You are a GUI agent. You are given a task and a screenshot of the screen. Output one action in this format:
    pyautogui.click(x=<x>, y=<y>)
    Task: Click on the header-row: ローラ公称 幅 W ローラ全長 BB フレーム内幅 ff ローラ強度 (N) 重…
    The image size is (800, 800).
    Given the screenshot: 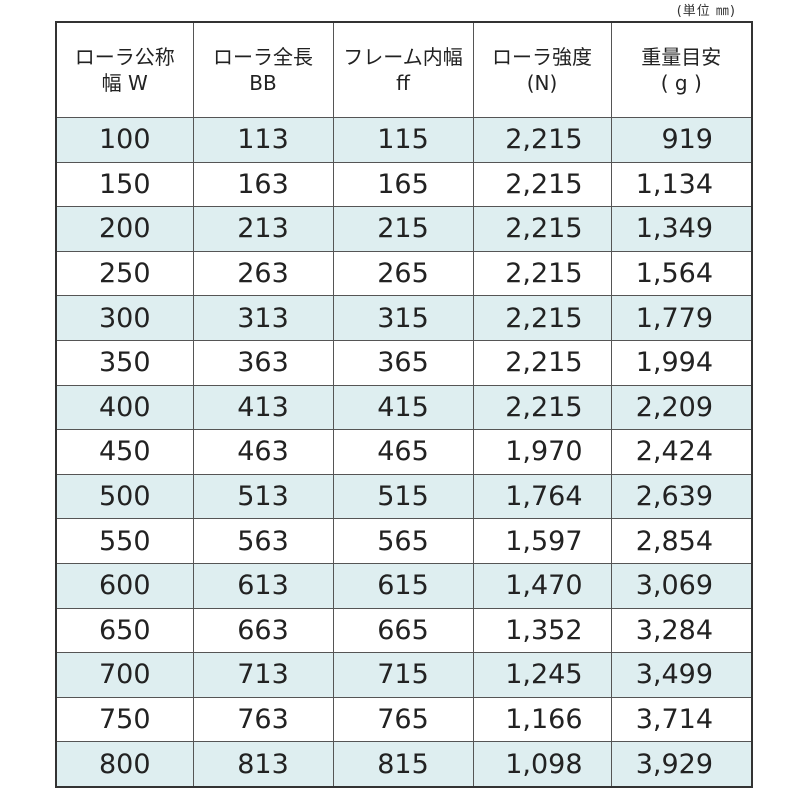 What is the action you would take?
    pyautogui.click(x=404, y=69)
    